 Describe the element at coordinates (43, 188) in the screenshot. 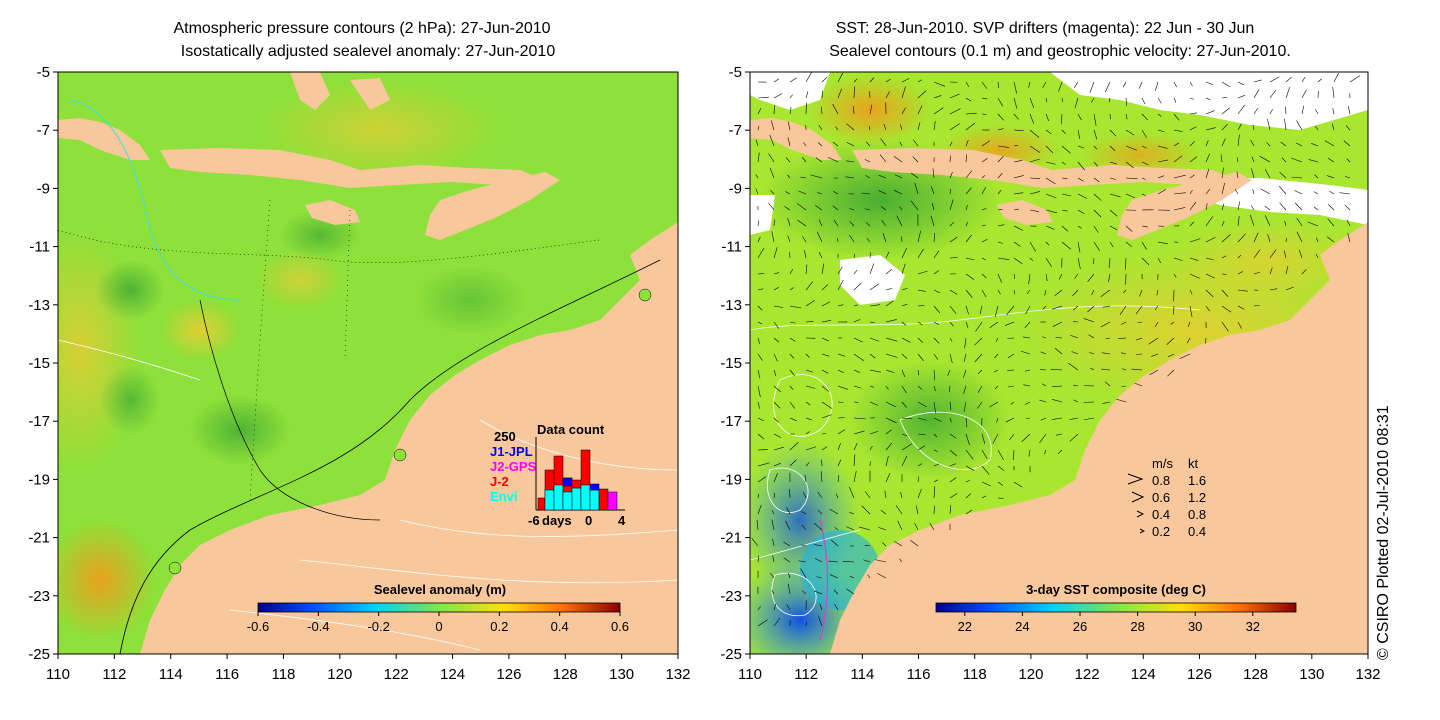

I see `left-y-tick-label: -9` at that location.